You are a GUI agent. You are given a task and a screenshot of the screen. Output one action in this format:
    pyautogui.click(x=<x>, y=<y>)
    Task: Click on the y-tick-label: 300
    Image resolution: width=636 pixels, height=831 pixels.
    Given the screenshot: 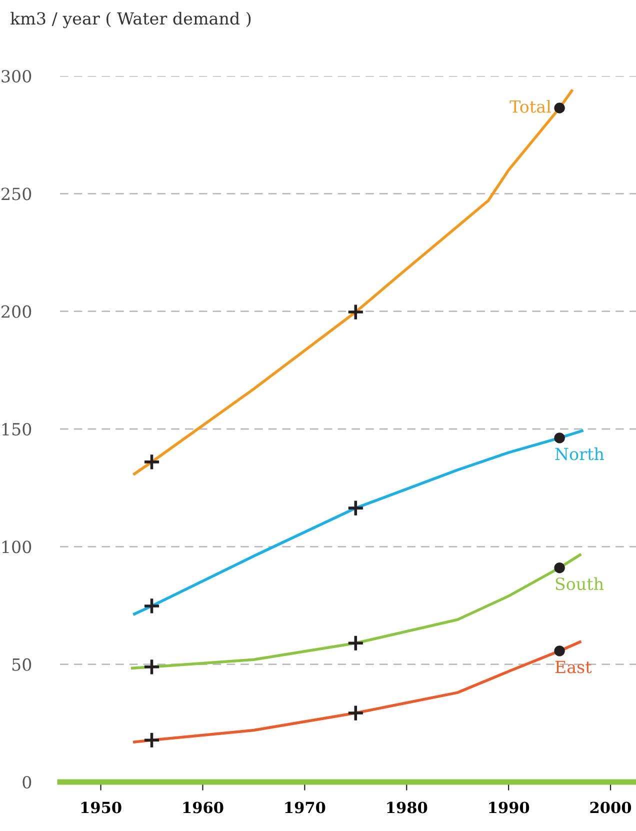 What is the action you would take?
    pyautogui.click(x=17, y=76)
    